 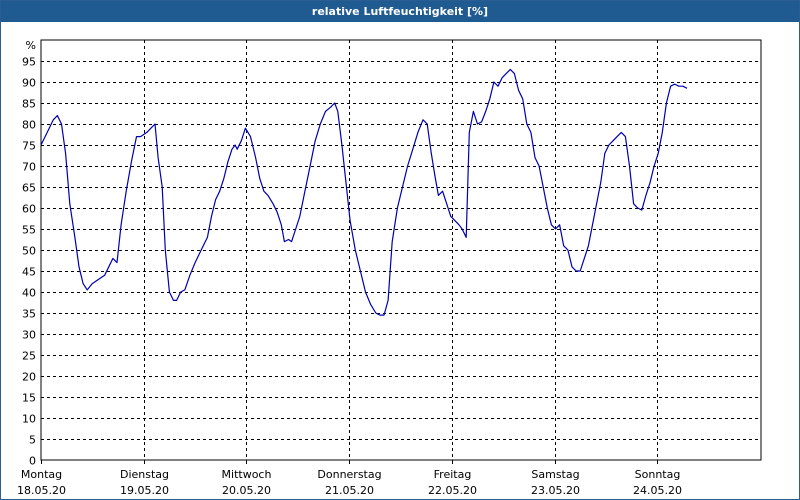 I want to click on y-tick-label: 50, so click(x=29, y=251).